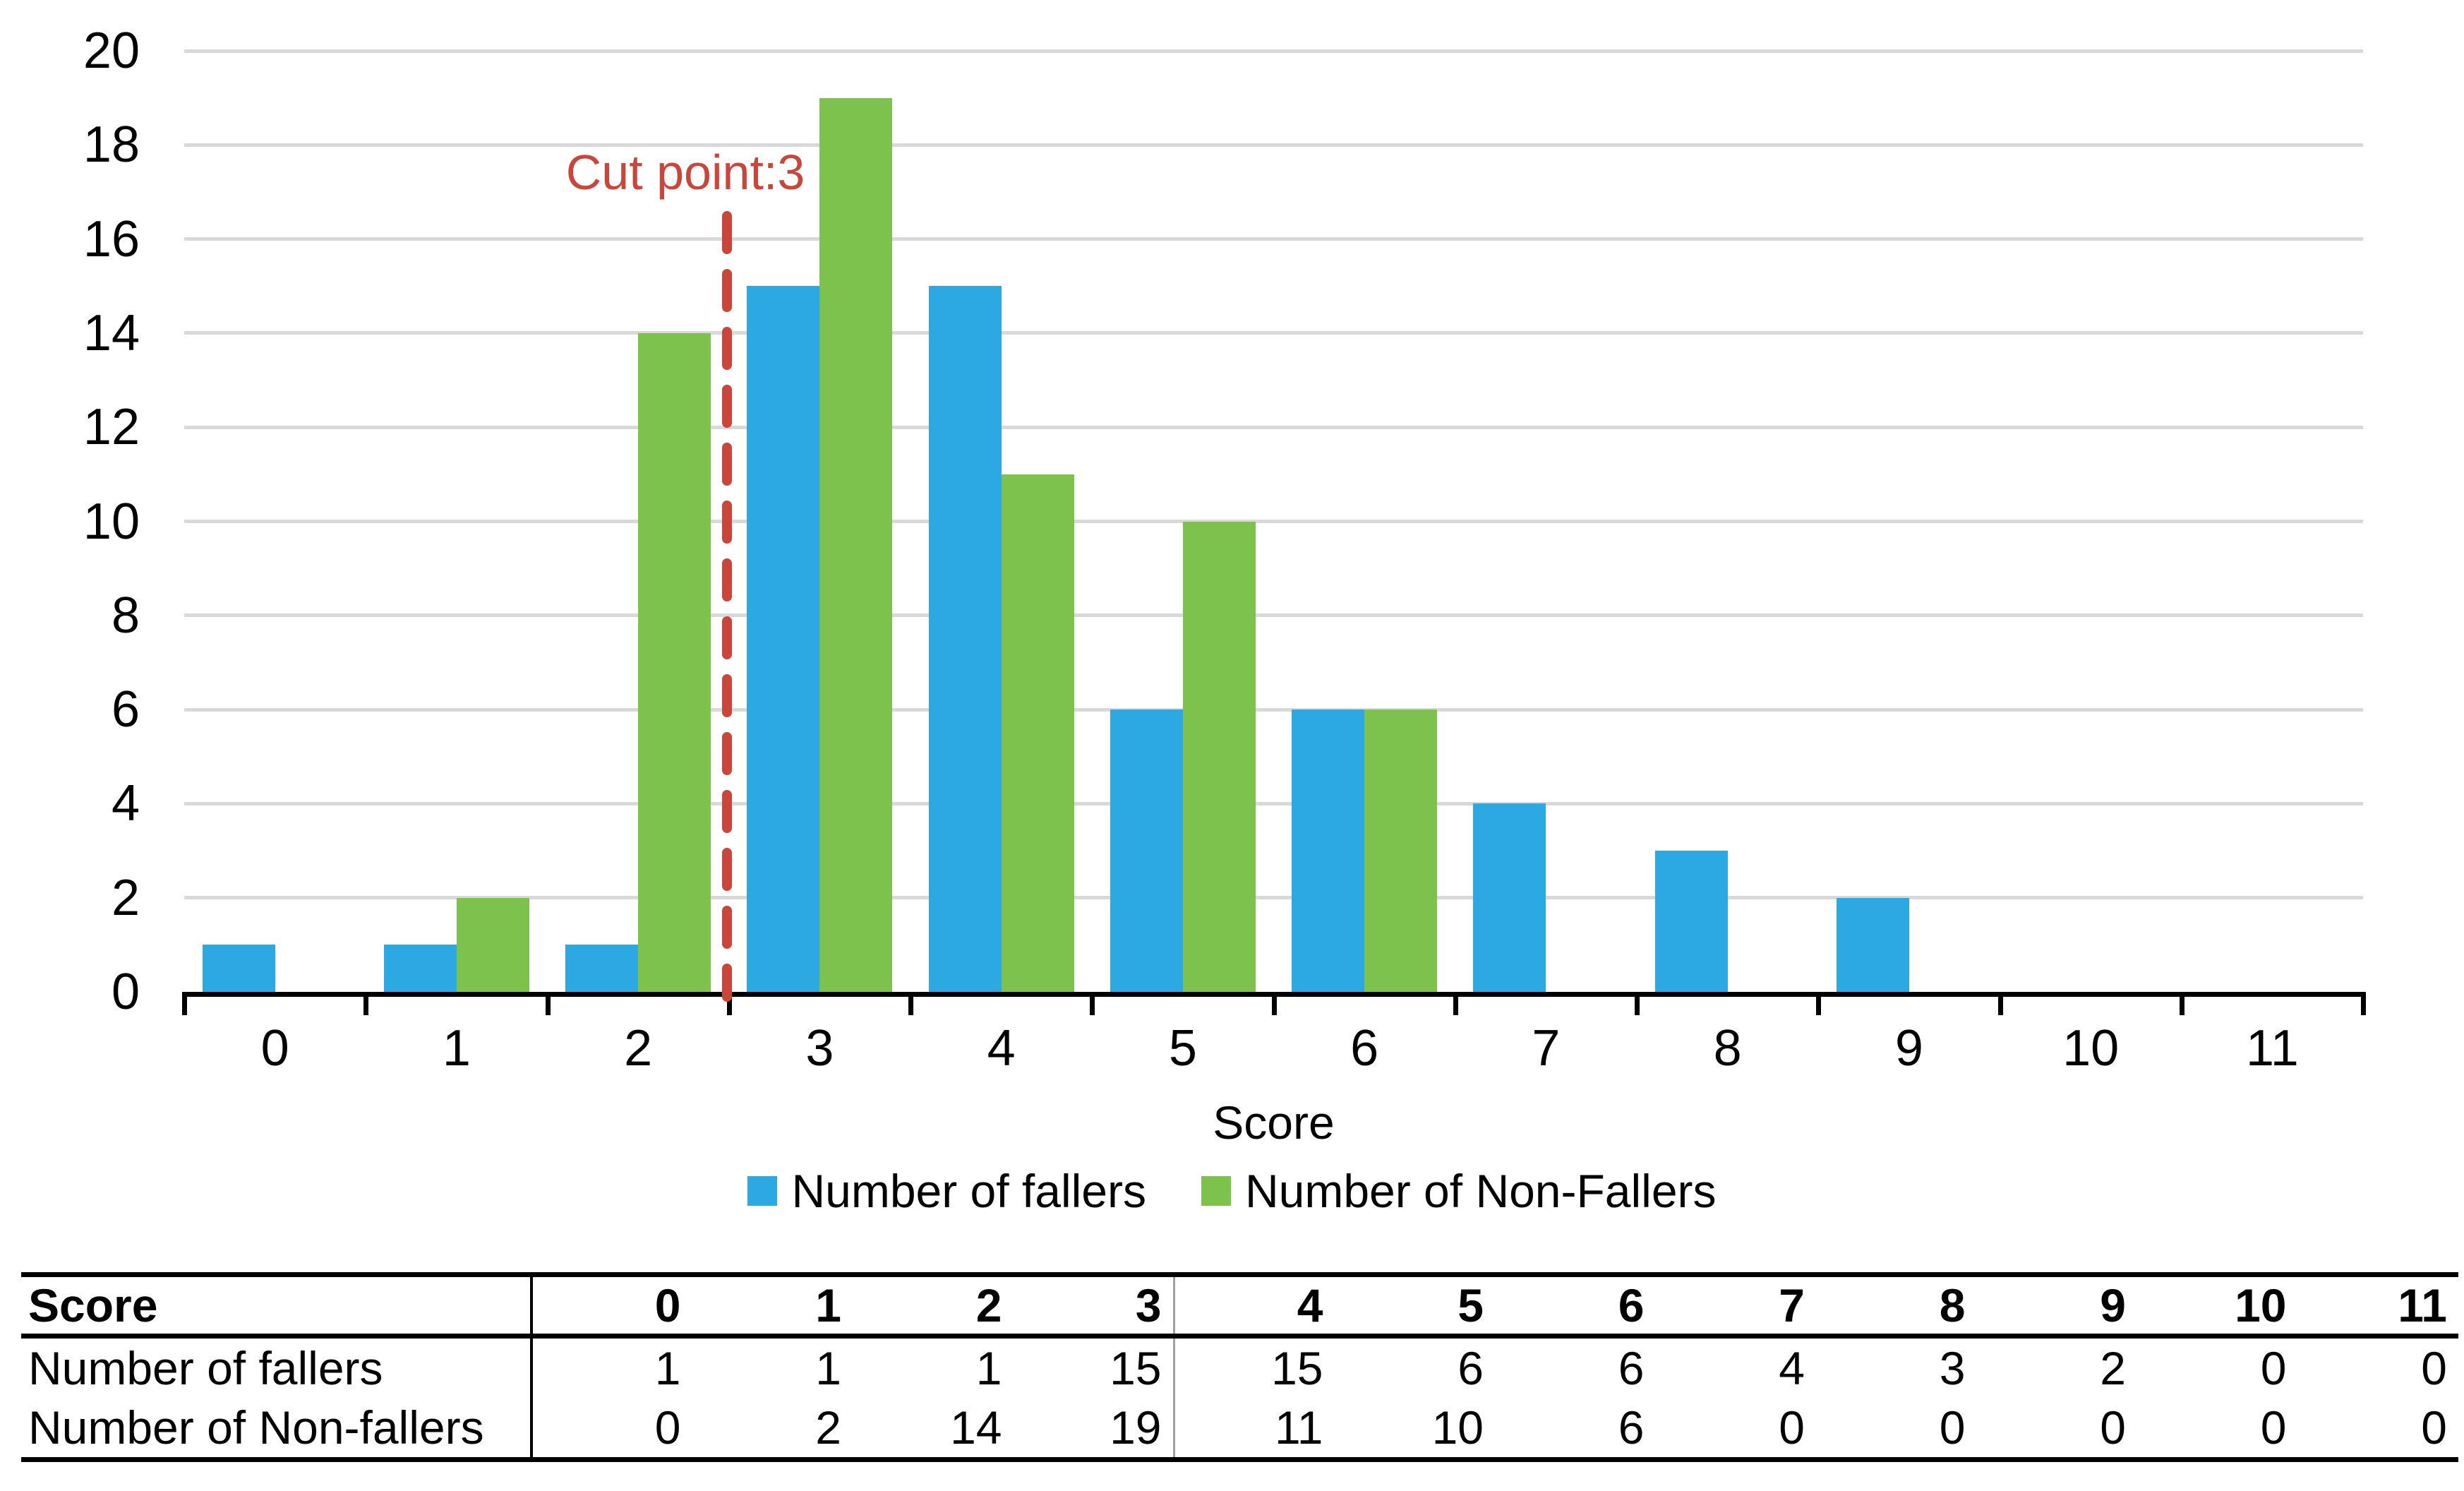  Describe the element at coordinates (762, 1191) in the screenshot. I see `legend-swatch-fallers-icon` at that location.